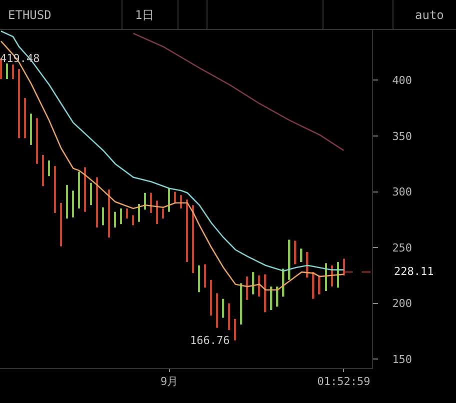 The width and height of the screenshot is (456, 403). What do you see at coordinates (402, 247) in the screenshot?
I see `y-tick-label: 250` at bounding box center [402, 247].